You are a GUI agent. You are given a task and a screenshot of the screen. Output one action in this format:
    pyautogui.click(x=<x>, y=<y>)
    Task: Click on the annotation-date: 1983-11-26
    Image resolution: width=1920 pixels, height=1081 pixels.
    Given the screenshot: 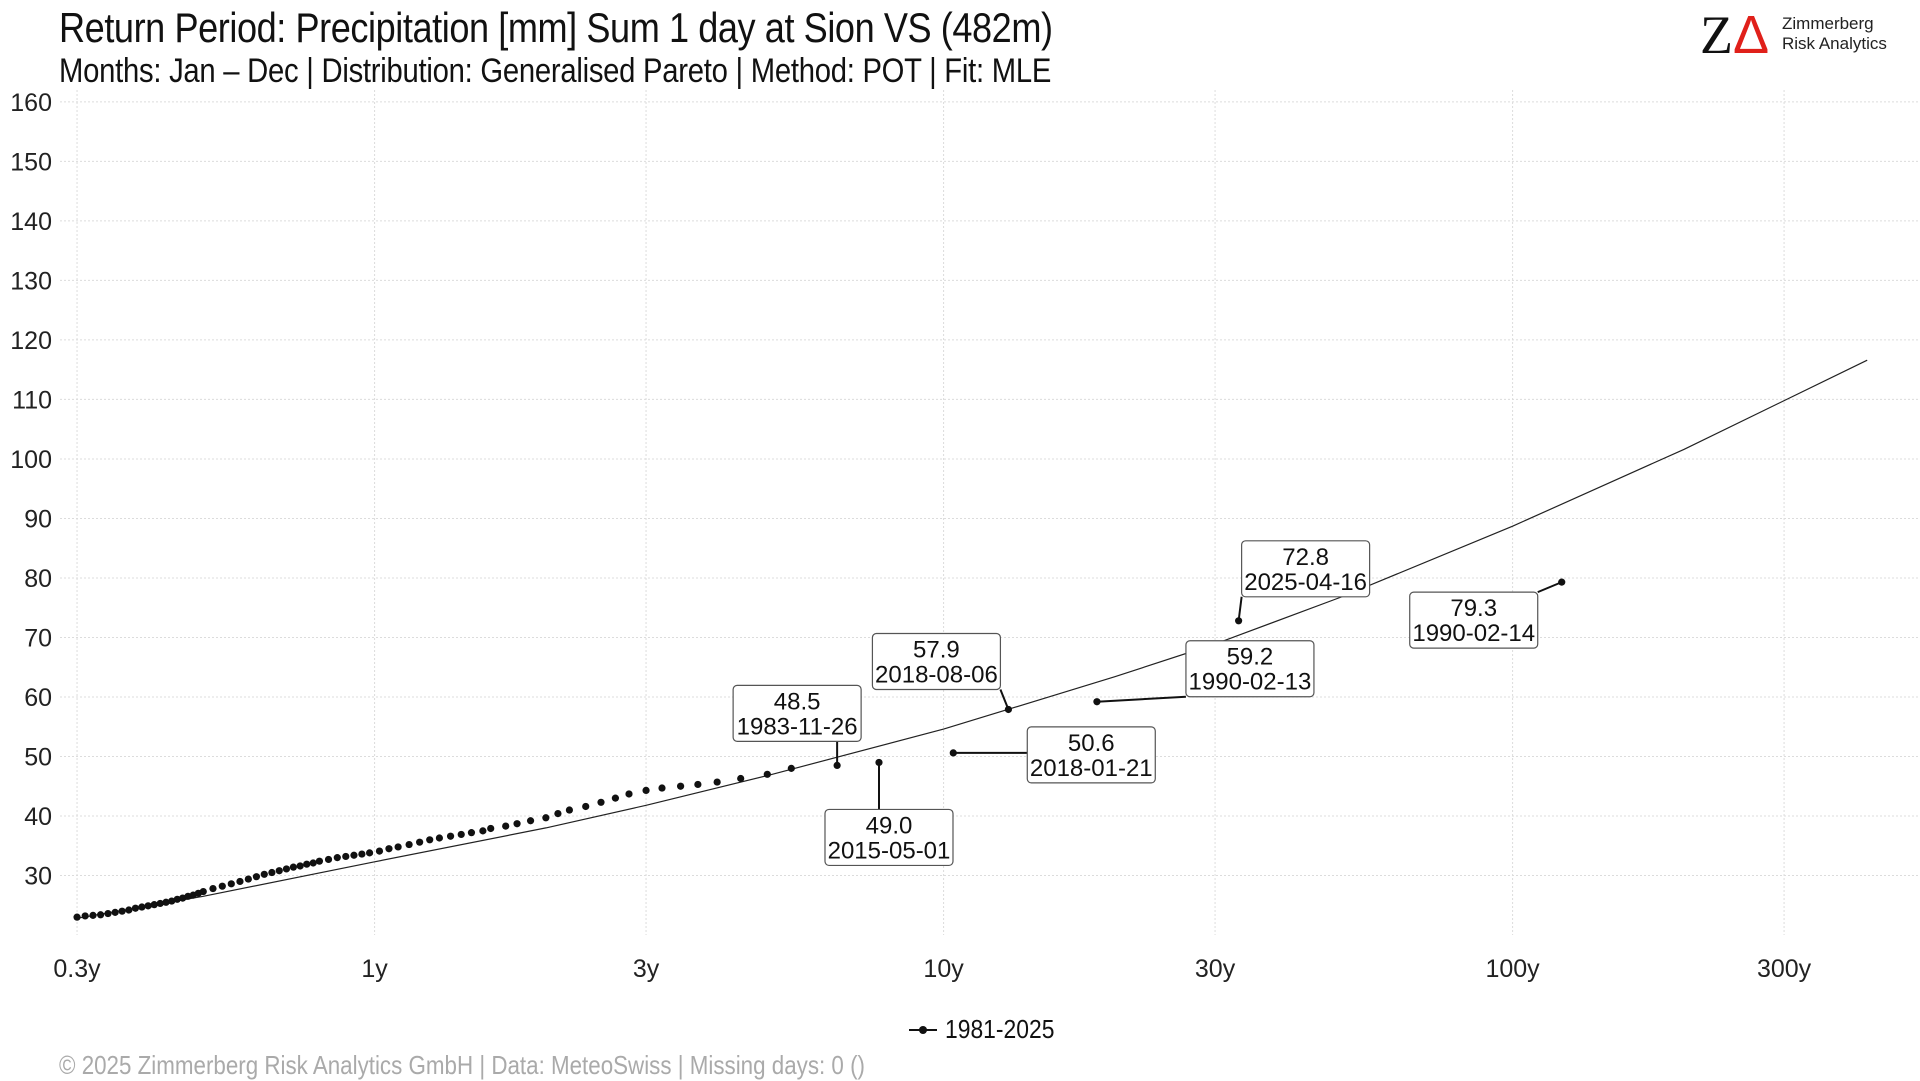 What is the action you would take?
    pyautogui.click(x=797, y=726)
    